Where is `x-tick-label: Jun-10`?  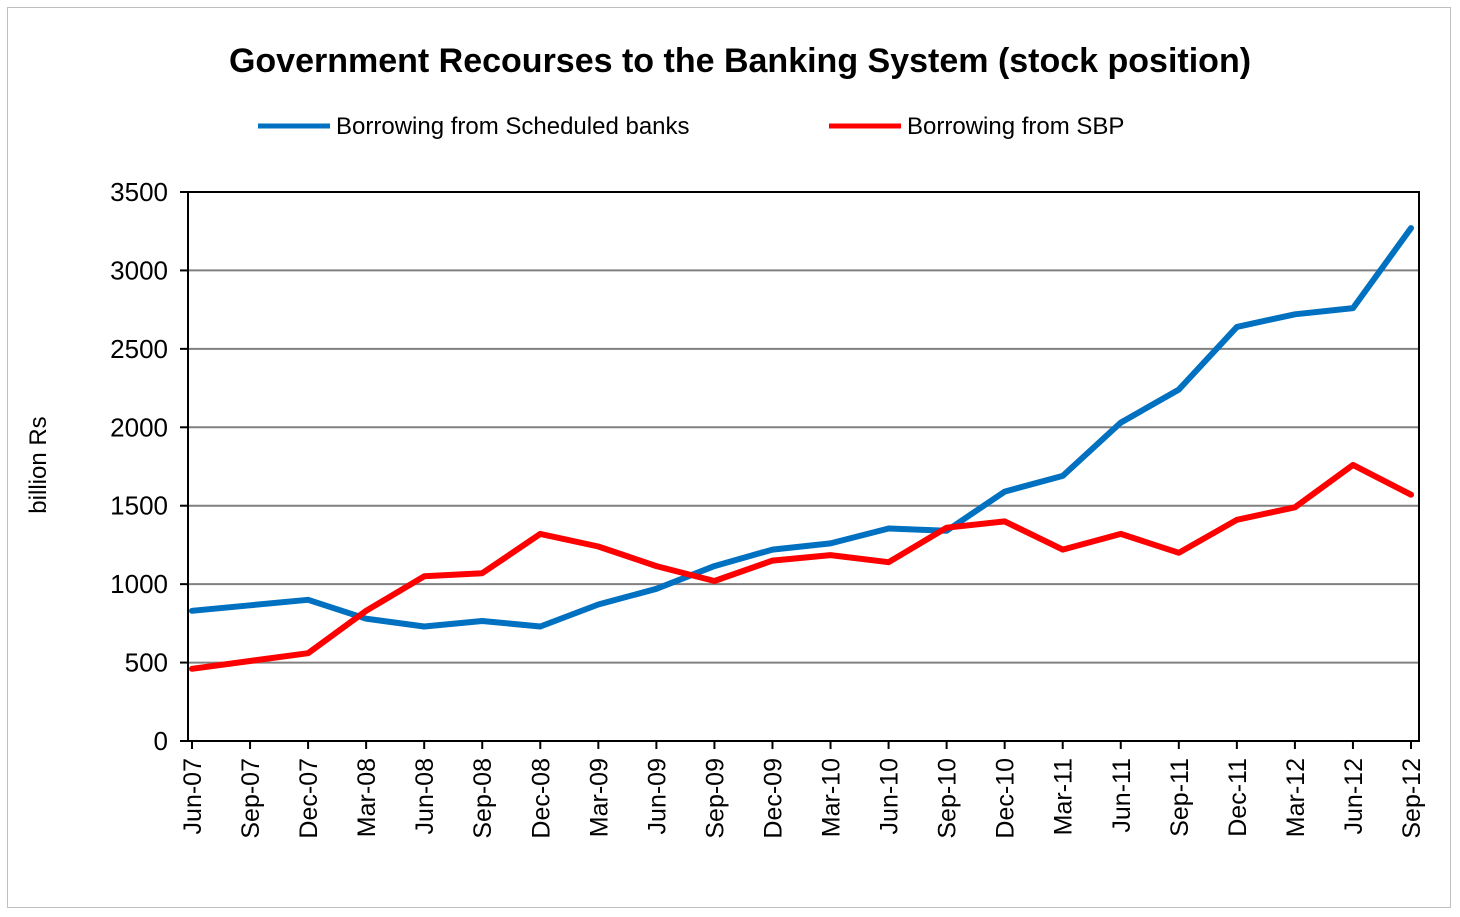 x-tick-label: Jun-10 is located at coordinates (890, 796).